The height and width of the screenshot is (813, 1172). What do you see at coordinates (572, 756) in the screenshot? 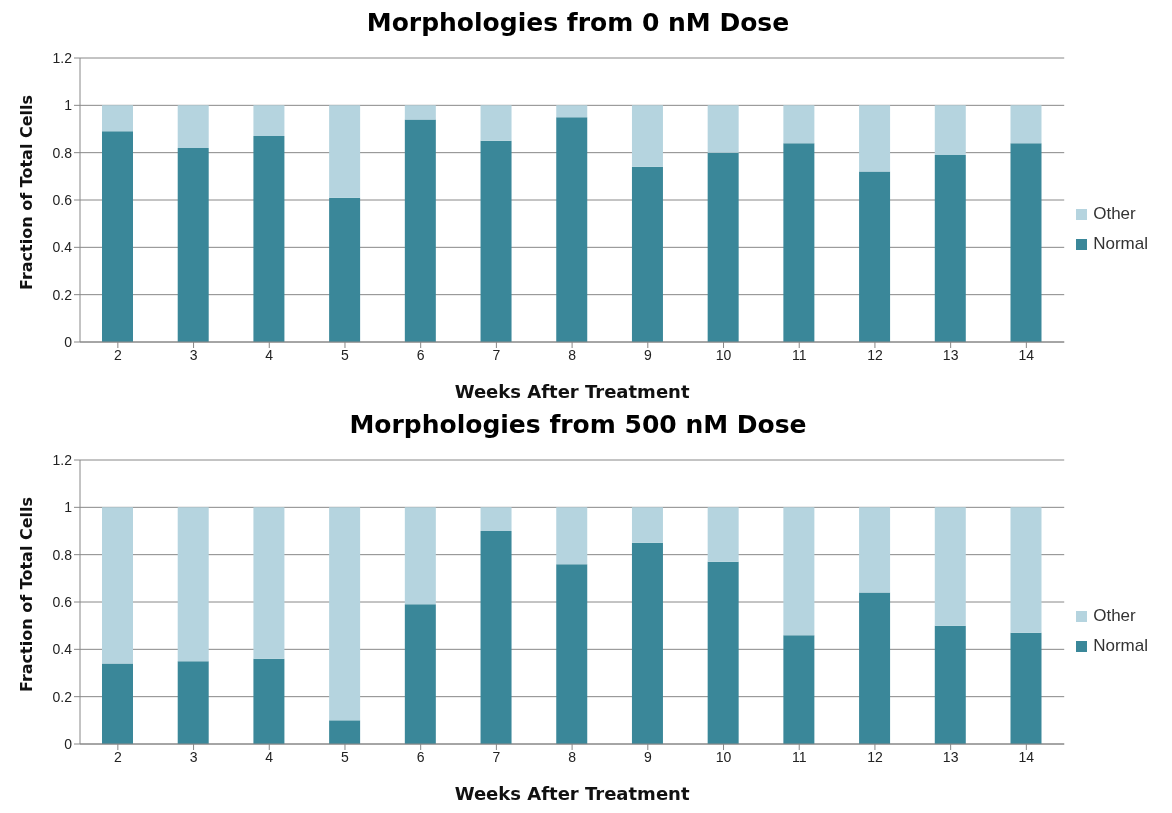
I see `x-tick-label: 8` at bounding box center [572, 756].